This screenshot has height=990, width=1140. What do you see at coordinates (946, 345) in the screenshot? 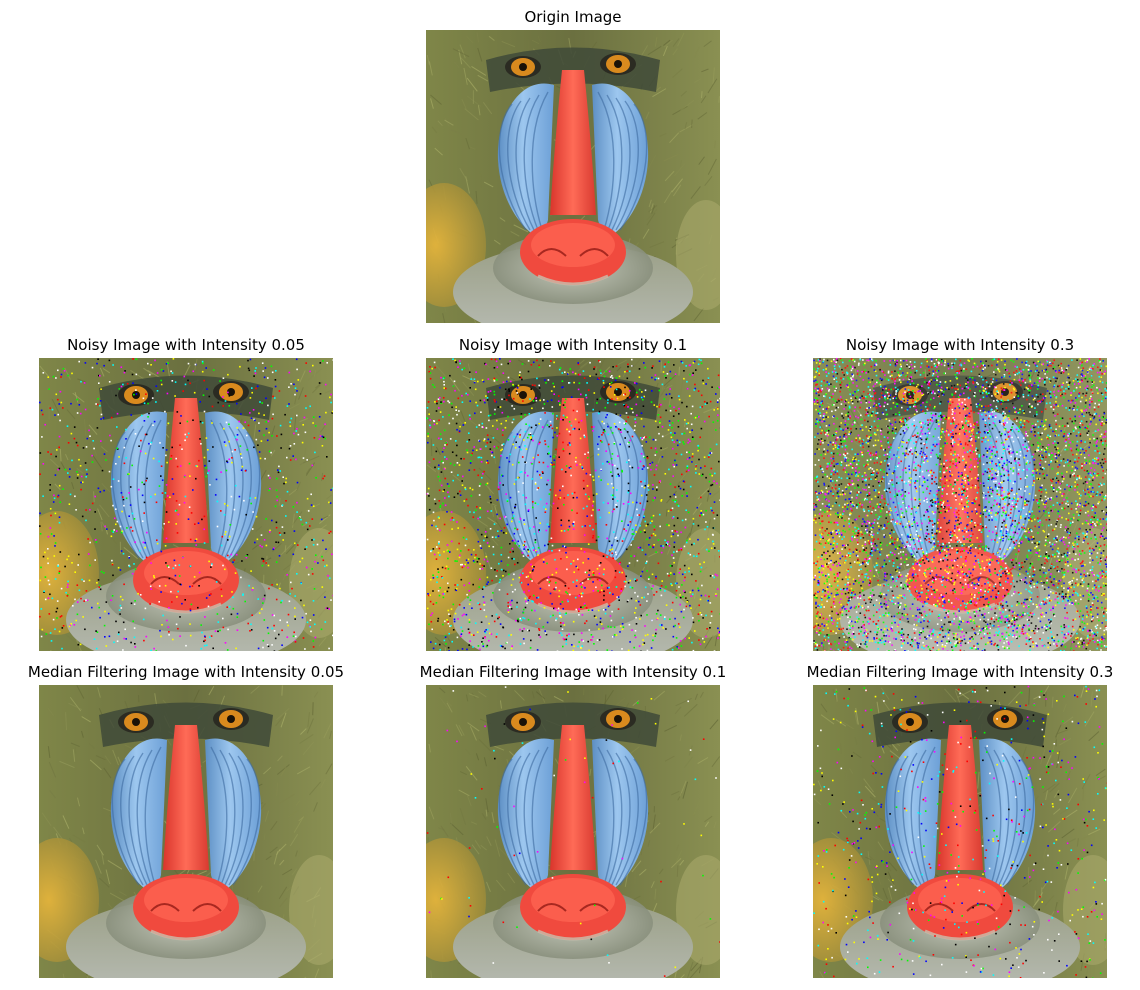
I see `panel-title: Noisy Image with Intensity 0.3` at bounding box center [946, 345].